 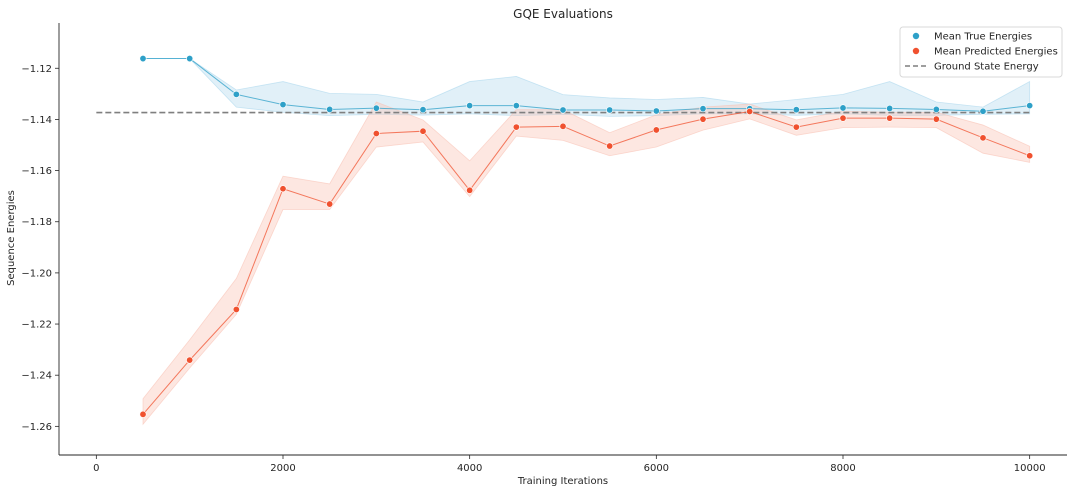 I want to click on legend-marker-true, so click(x=916, y=36).